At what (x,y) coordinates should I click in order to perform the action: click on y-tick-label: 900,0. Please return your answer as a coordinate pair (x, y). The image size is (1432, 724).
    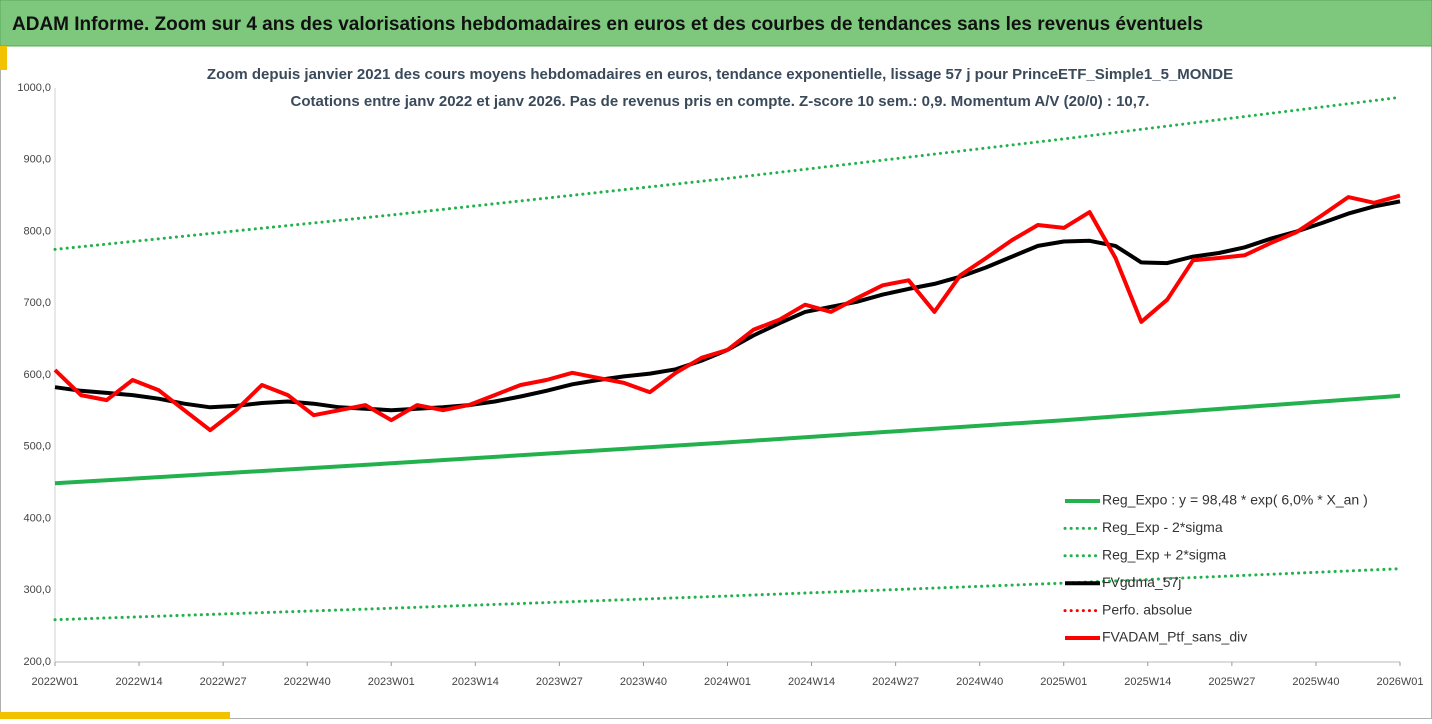
    Looking at the image, I should click on (37, 160).